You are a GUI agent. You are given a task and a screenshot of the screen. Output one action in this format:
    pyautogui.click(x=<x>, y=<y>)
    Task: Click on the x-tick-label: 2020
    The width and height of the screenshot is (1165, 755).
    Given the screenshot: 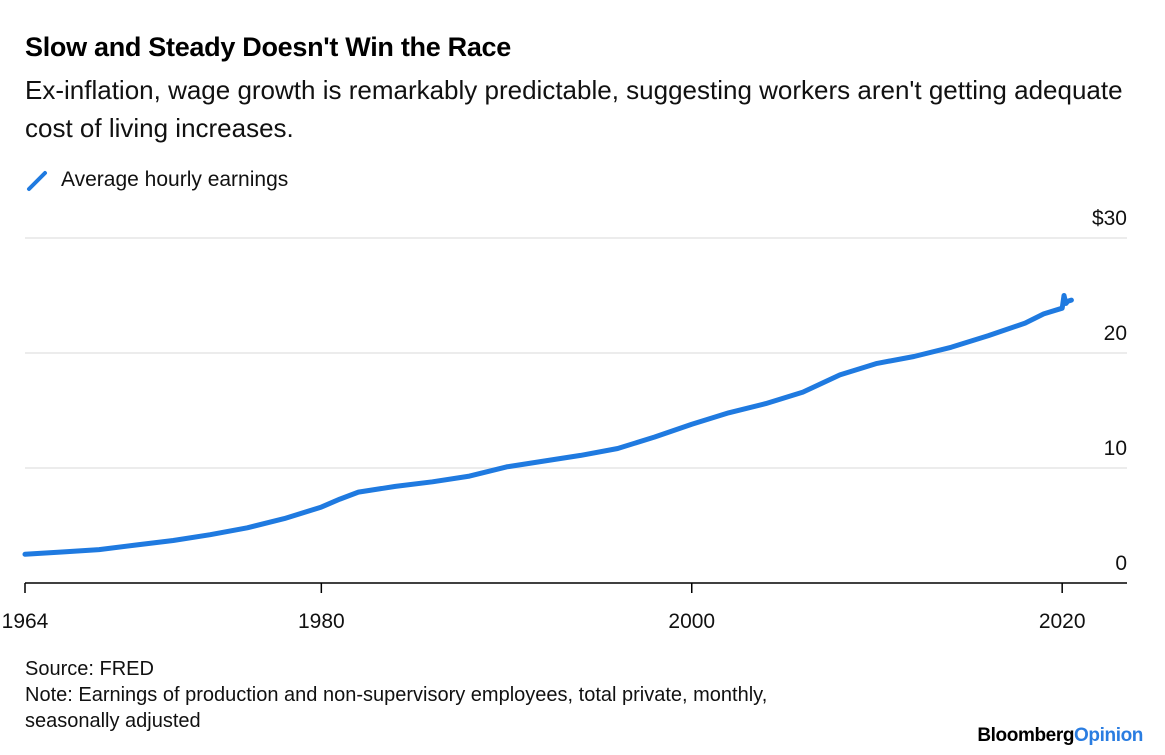 What is the action you would take?
    pyautogui.click(x=1062, y=621)
    